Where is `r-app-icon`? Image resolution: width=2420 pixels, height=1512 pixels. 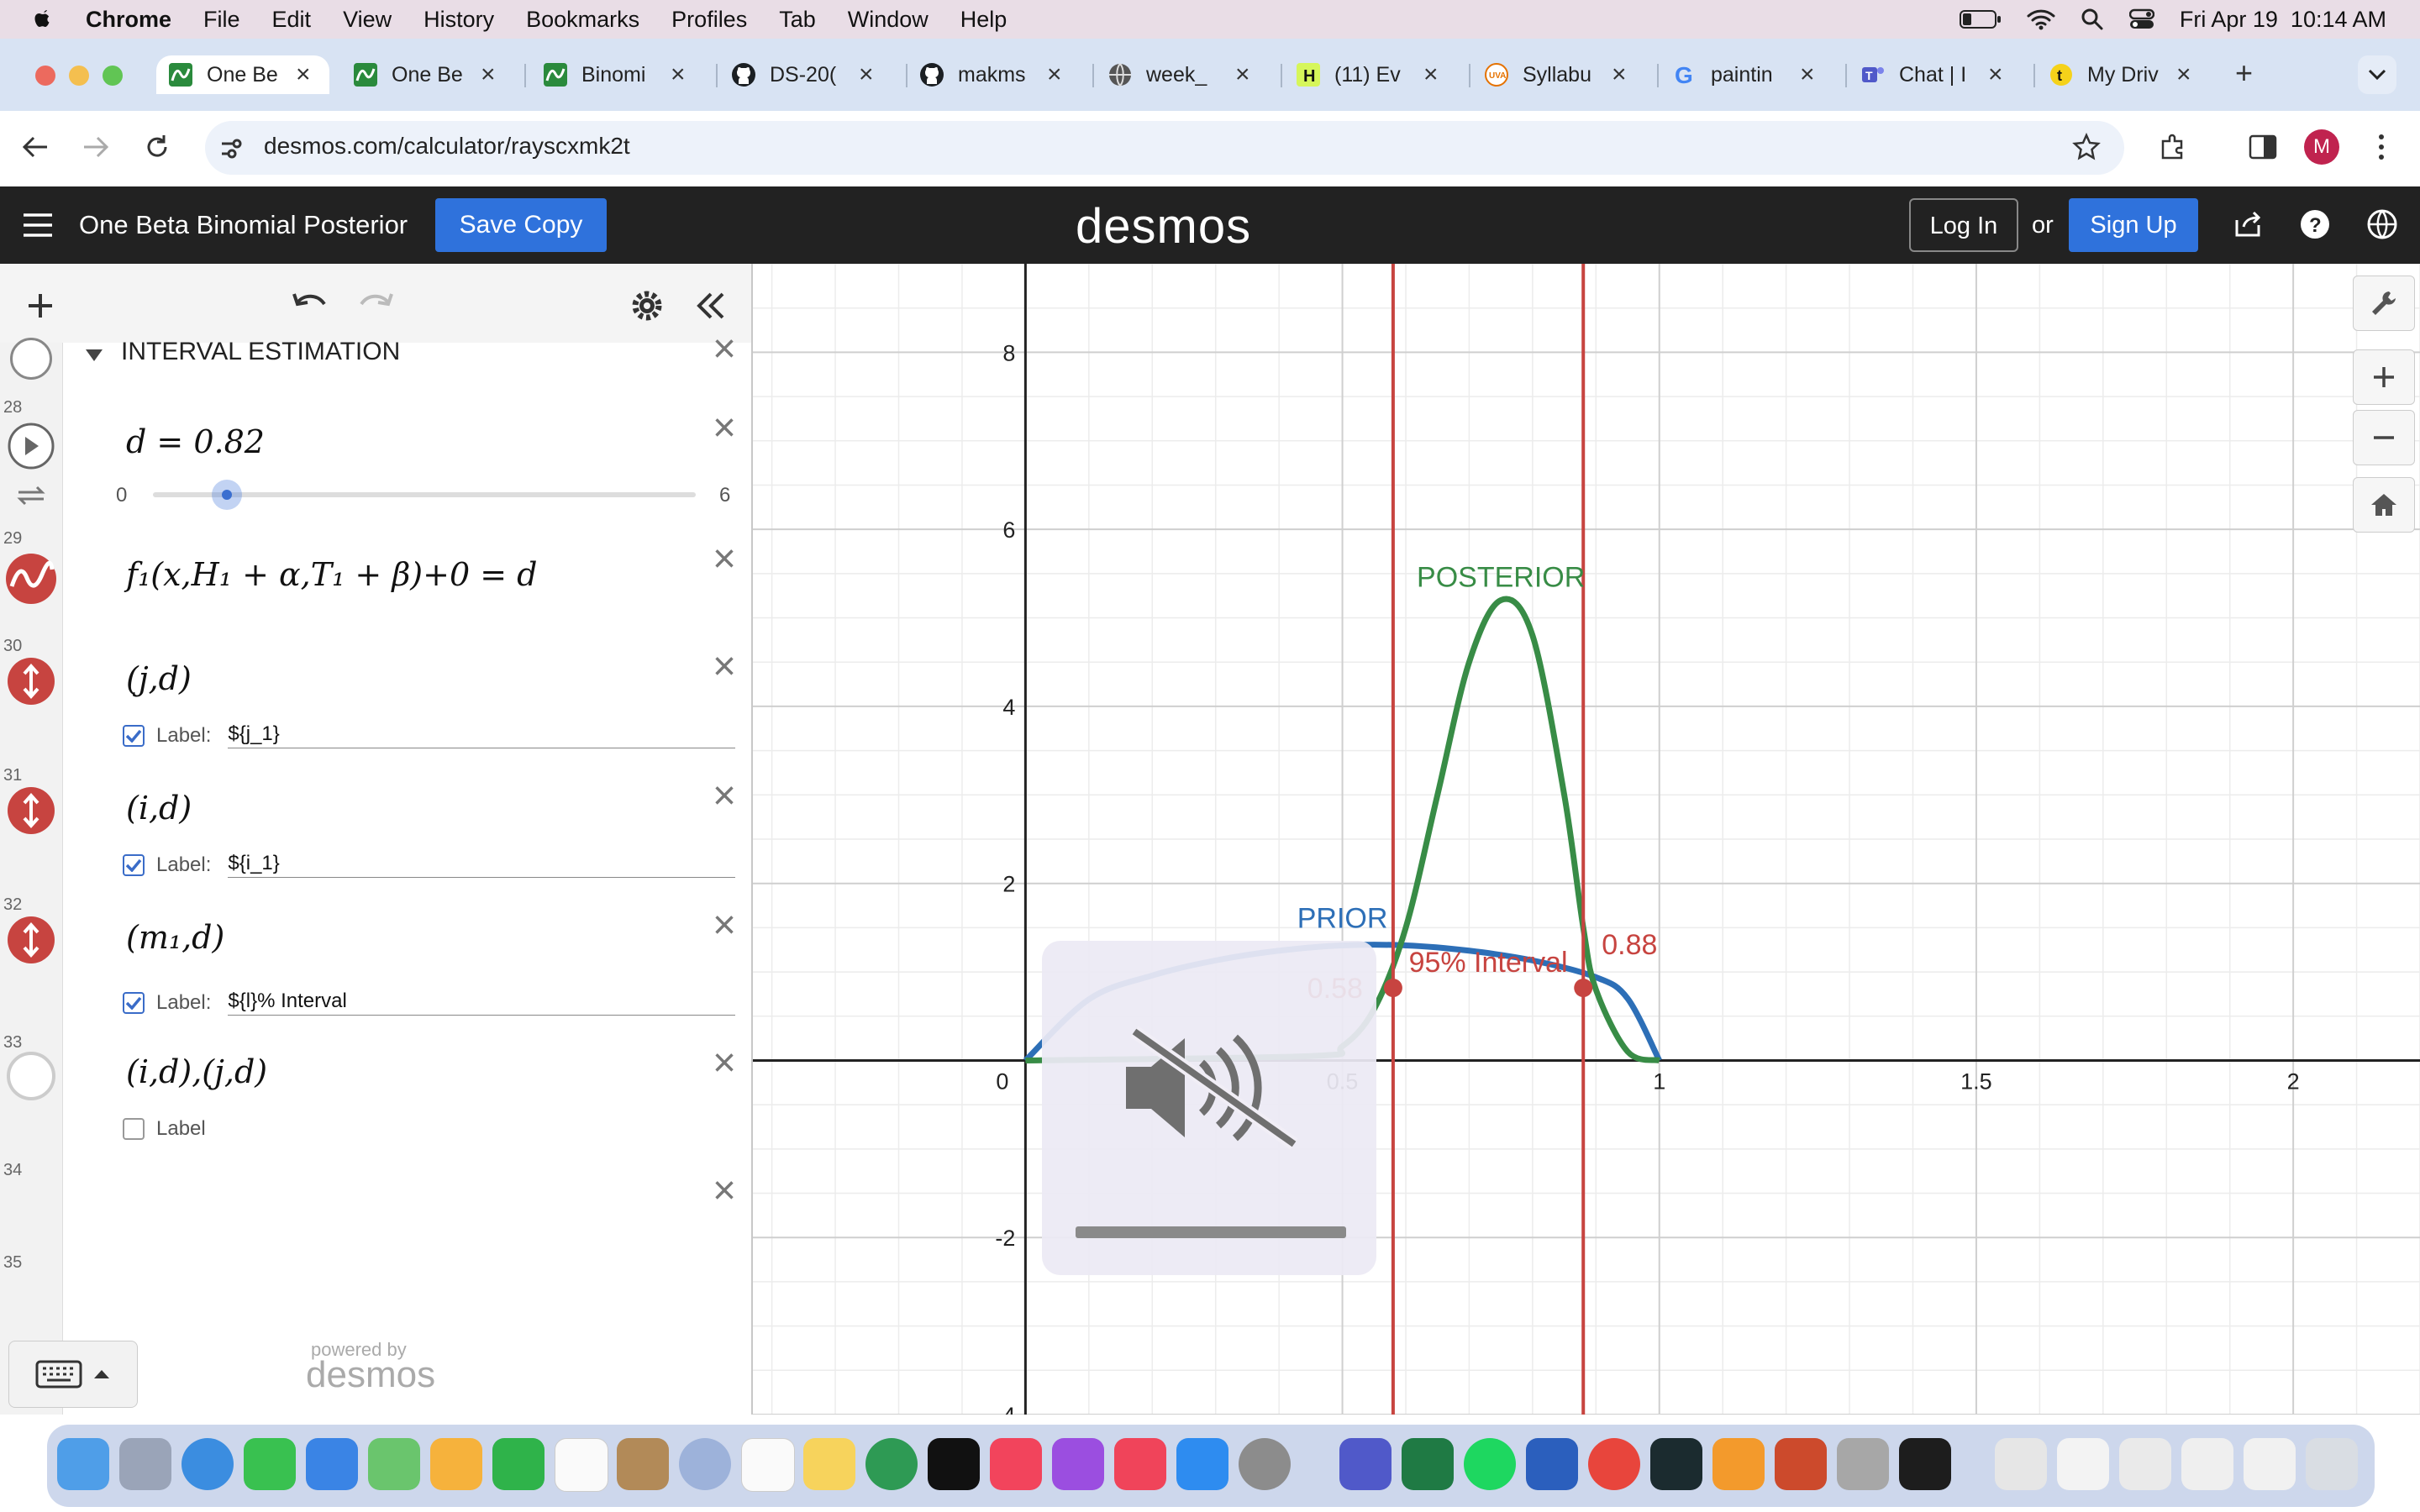
r-app-icon is located at coordinates (705, 1464).